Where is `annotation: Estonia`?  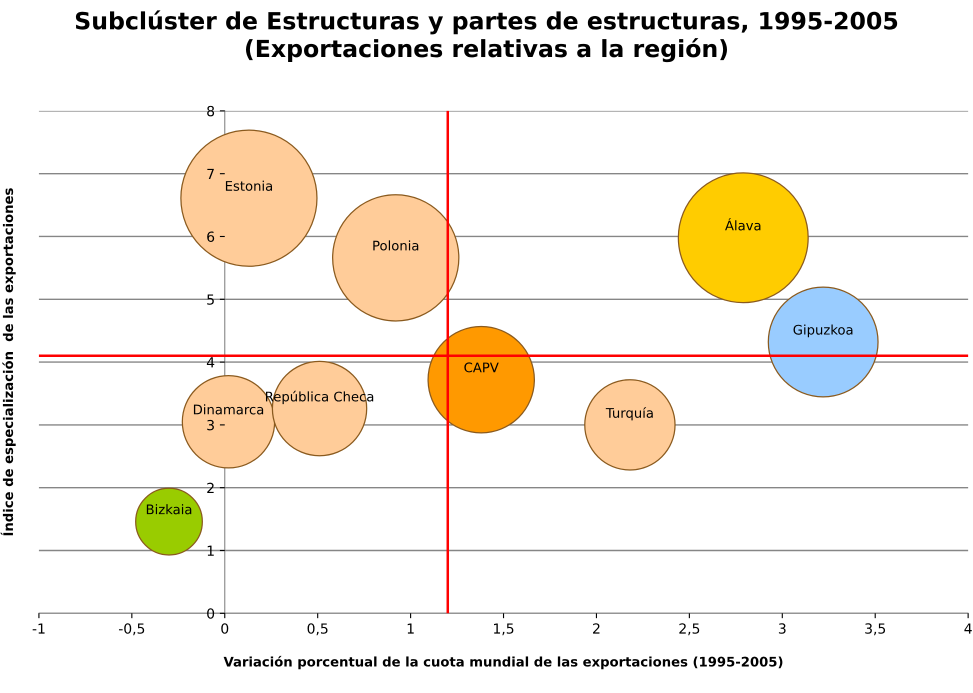
annotation: Estonia is located at coordinates (249, 185).